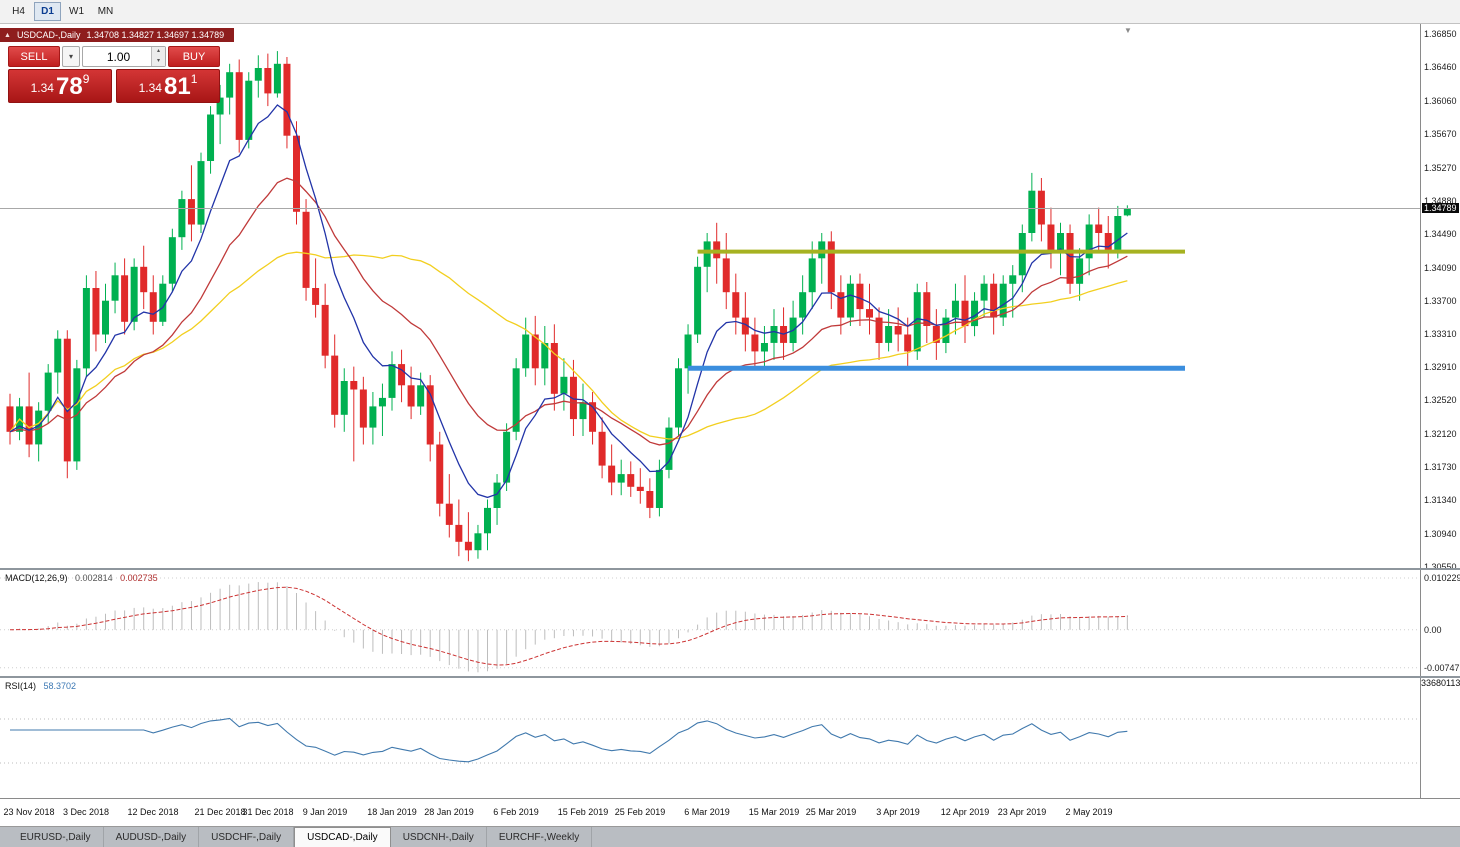 The height and width of the screenshot is (847, 1460). Describe the element at coordinates (439, 837) in the screenshot. I see `chart-tab-usdcnh-daily: USDCNH-,Daily` at that location.